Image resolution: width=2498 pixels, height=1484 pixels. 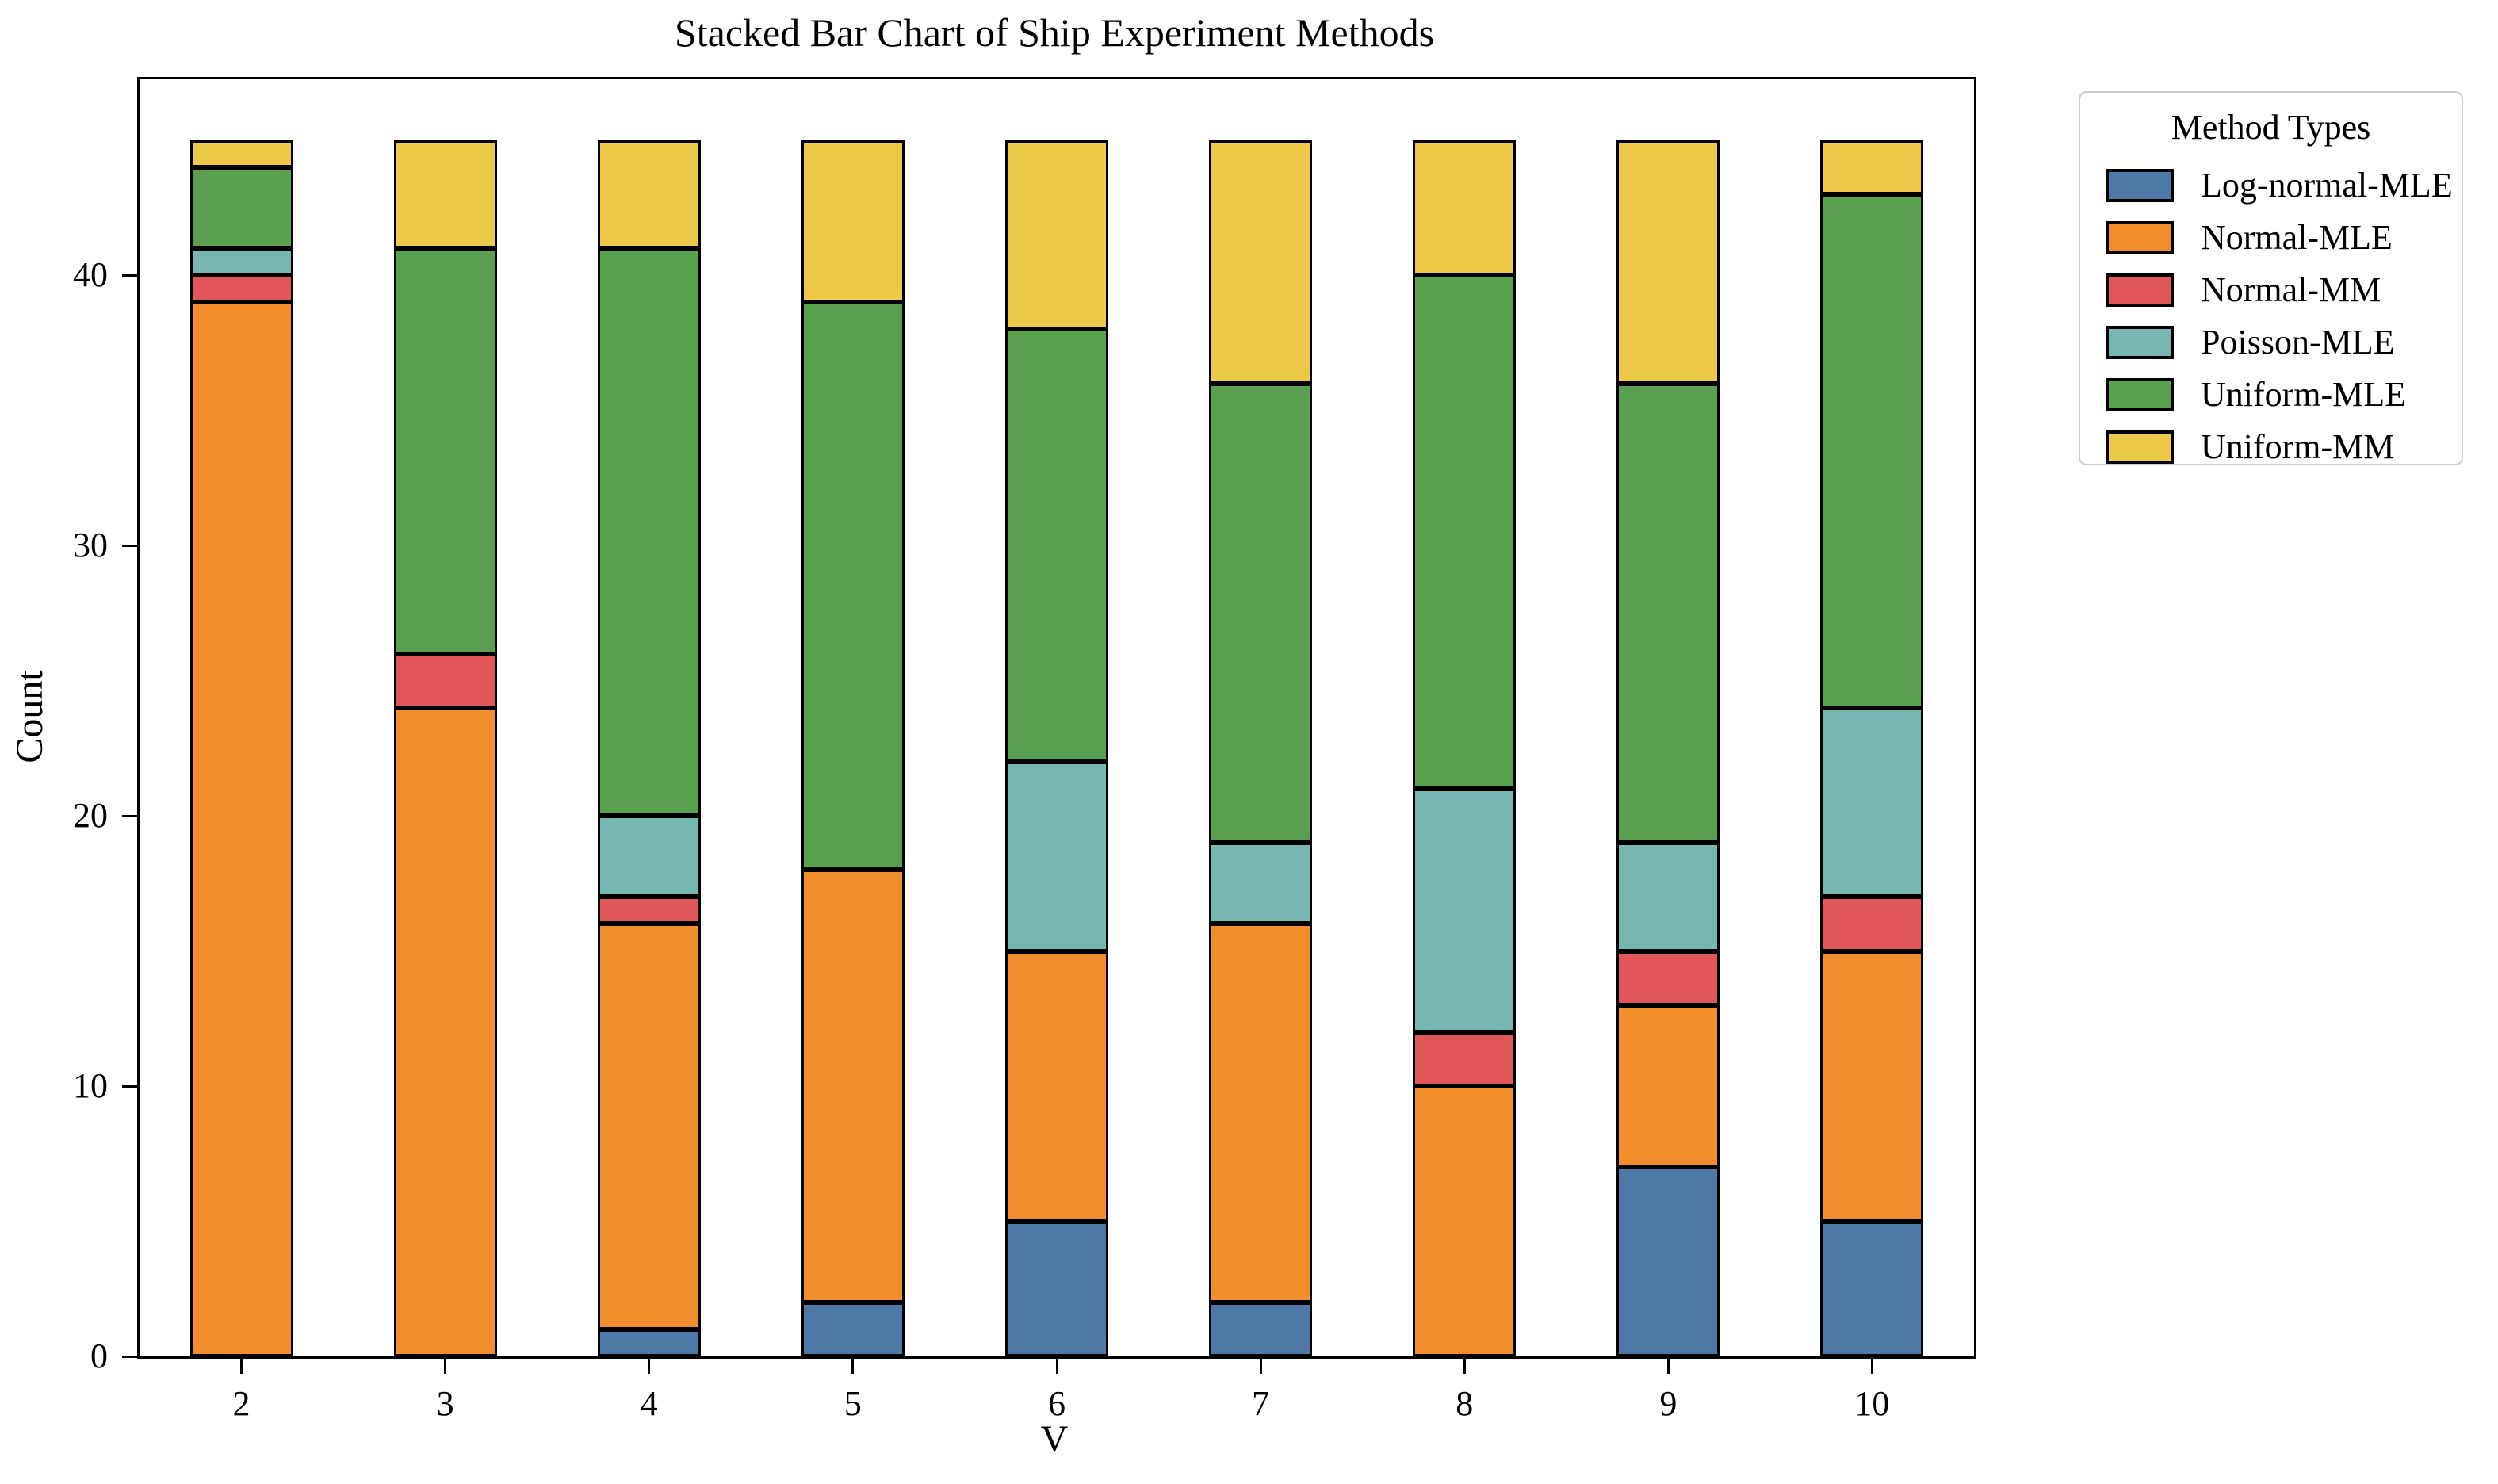 What do you see at coordinates (649, 194) in the screenshot?
I see `bar-segment-uniform-mm-v4` at bounding box center [649, 194].